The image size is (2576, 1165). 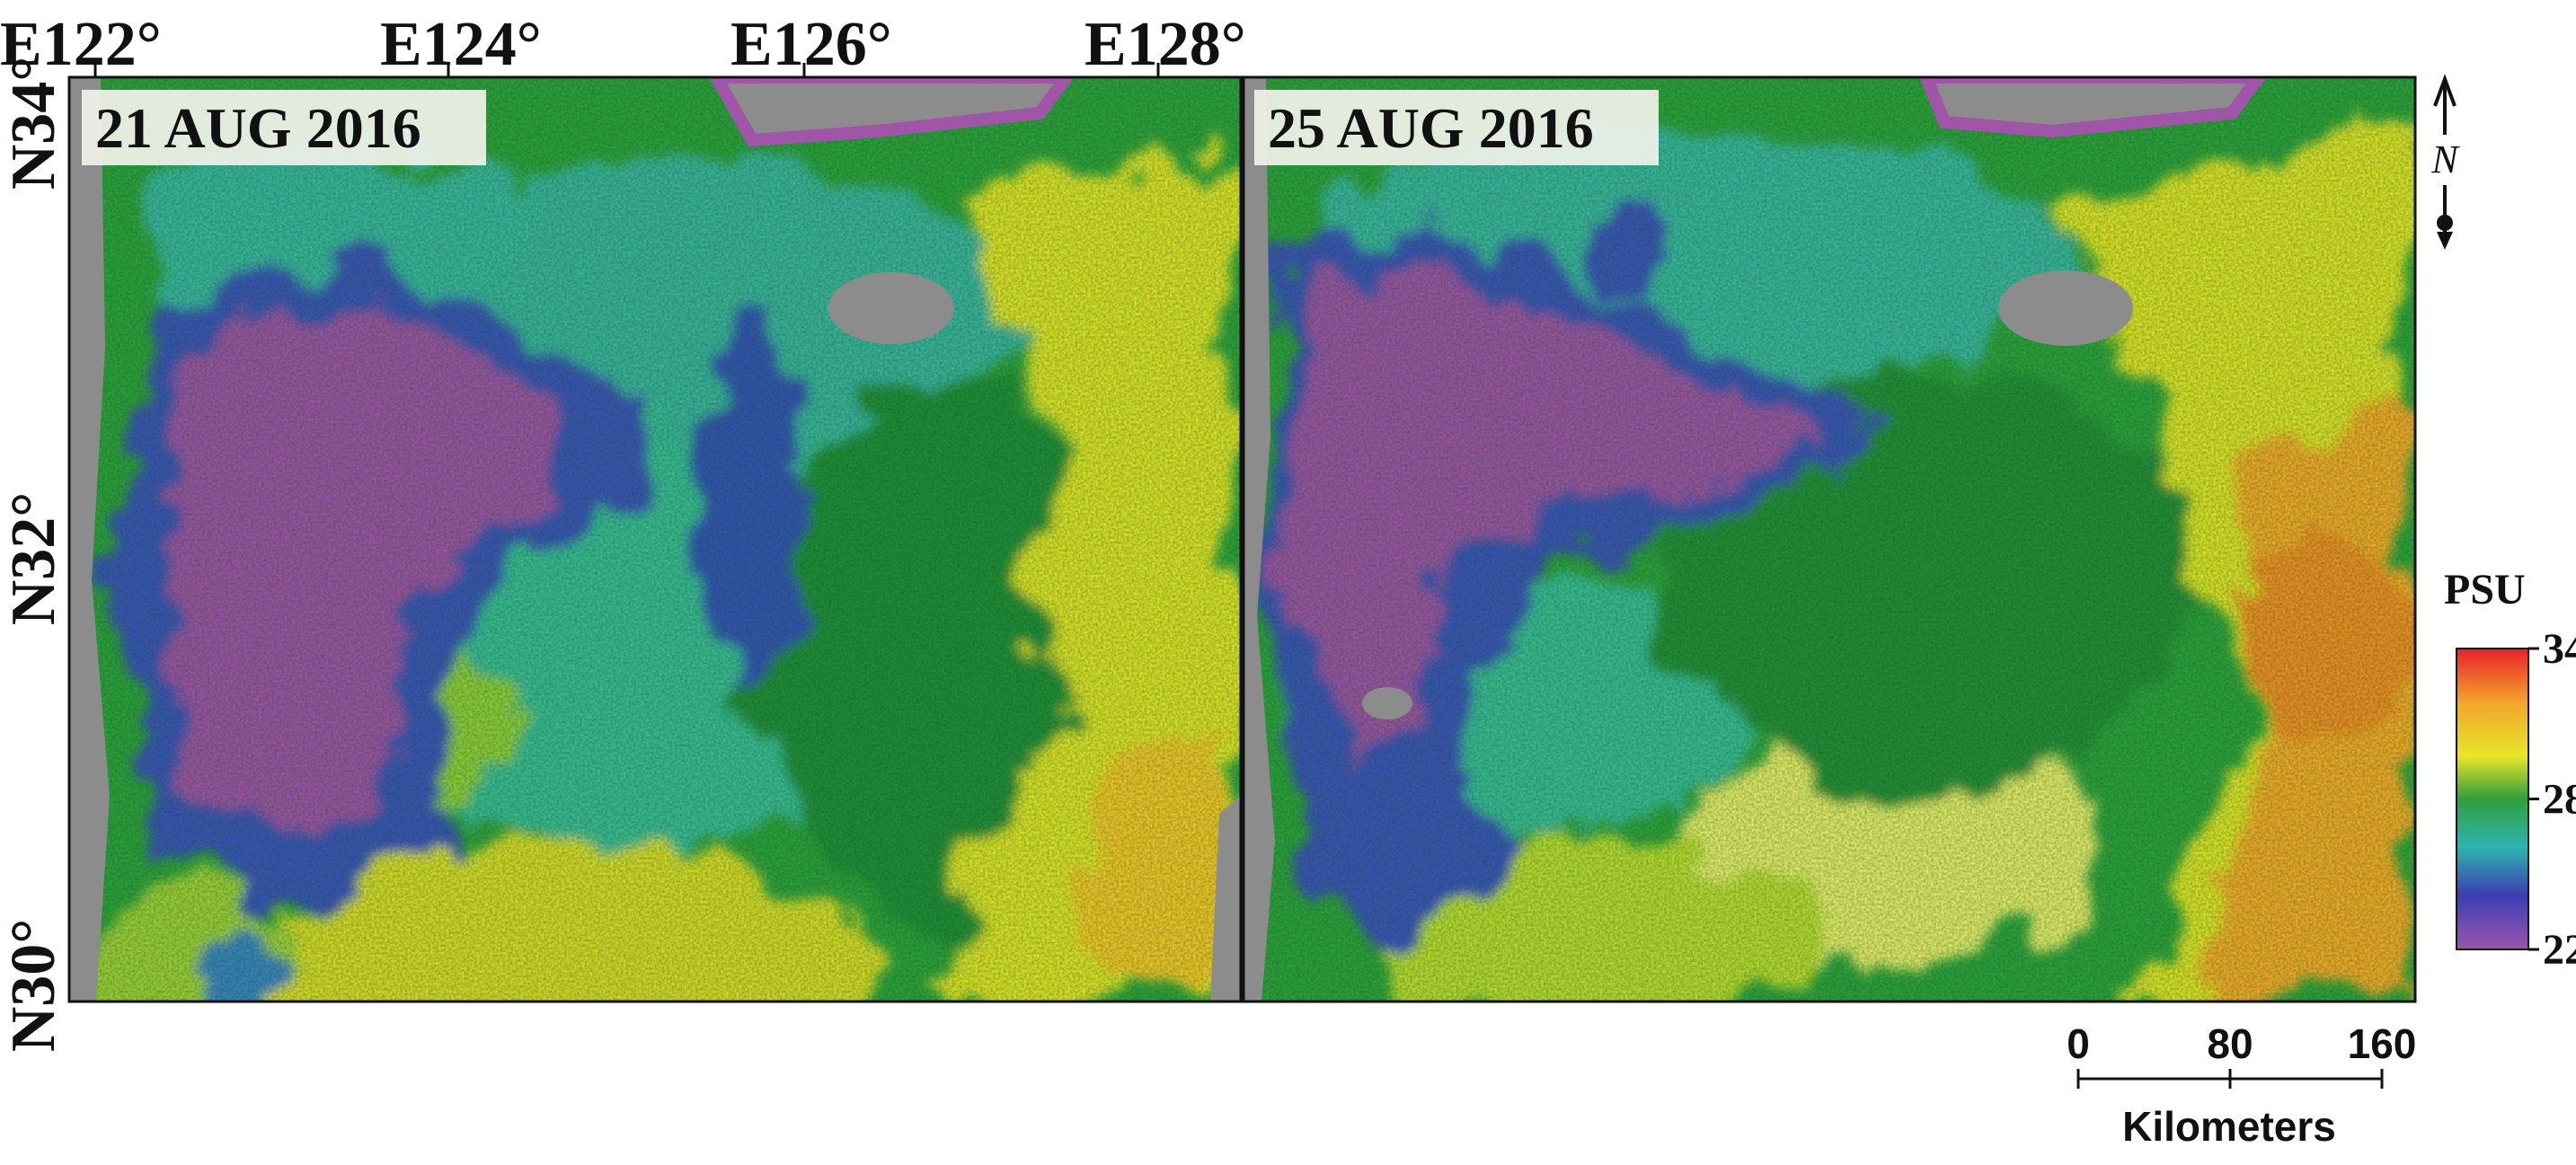 I want to click on north-label: N, so click(x=2445, y=159).